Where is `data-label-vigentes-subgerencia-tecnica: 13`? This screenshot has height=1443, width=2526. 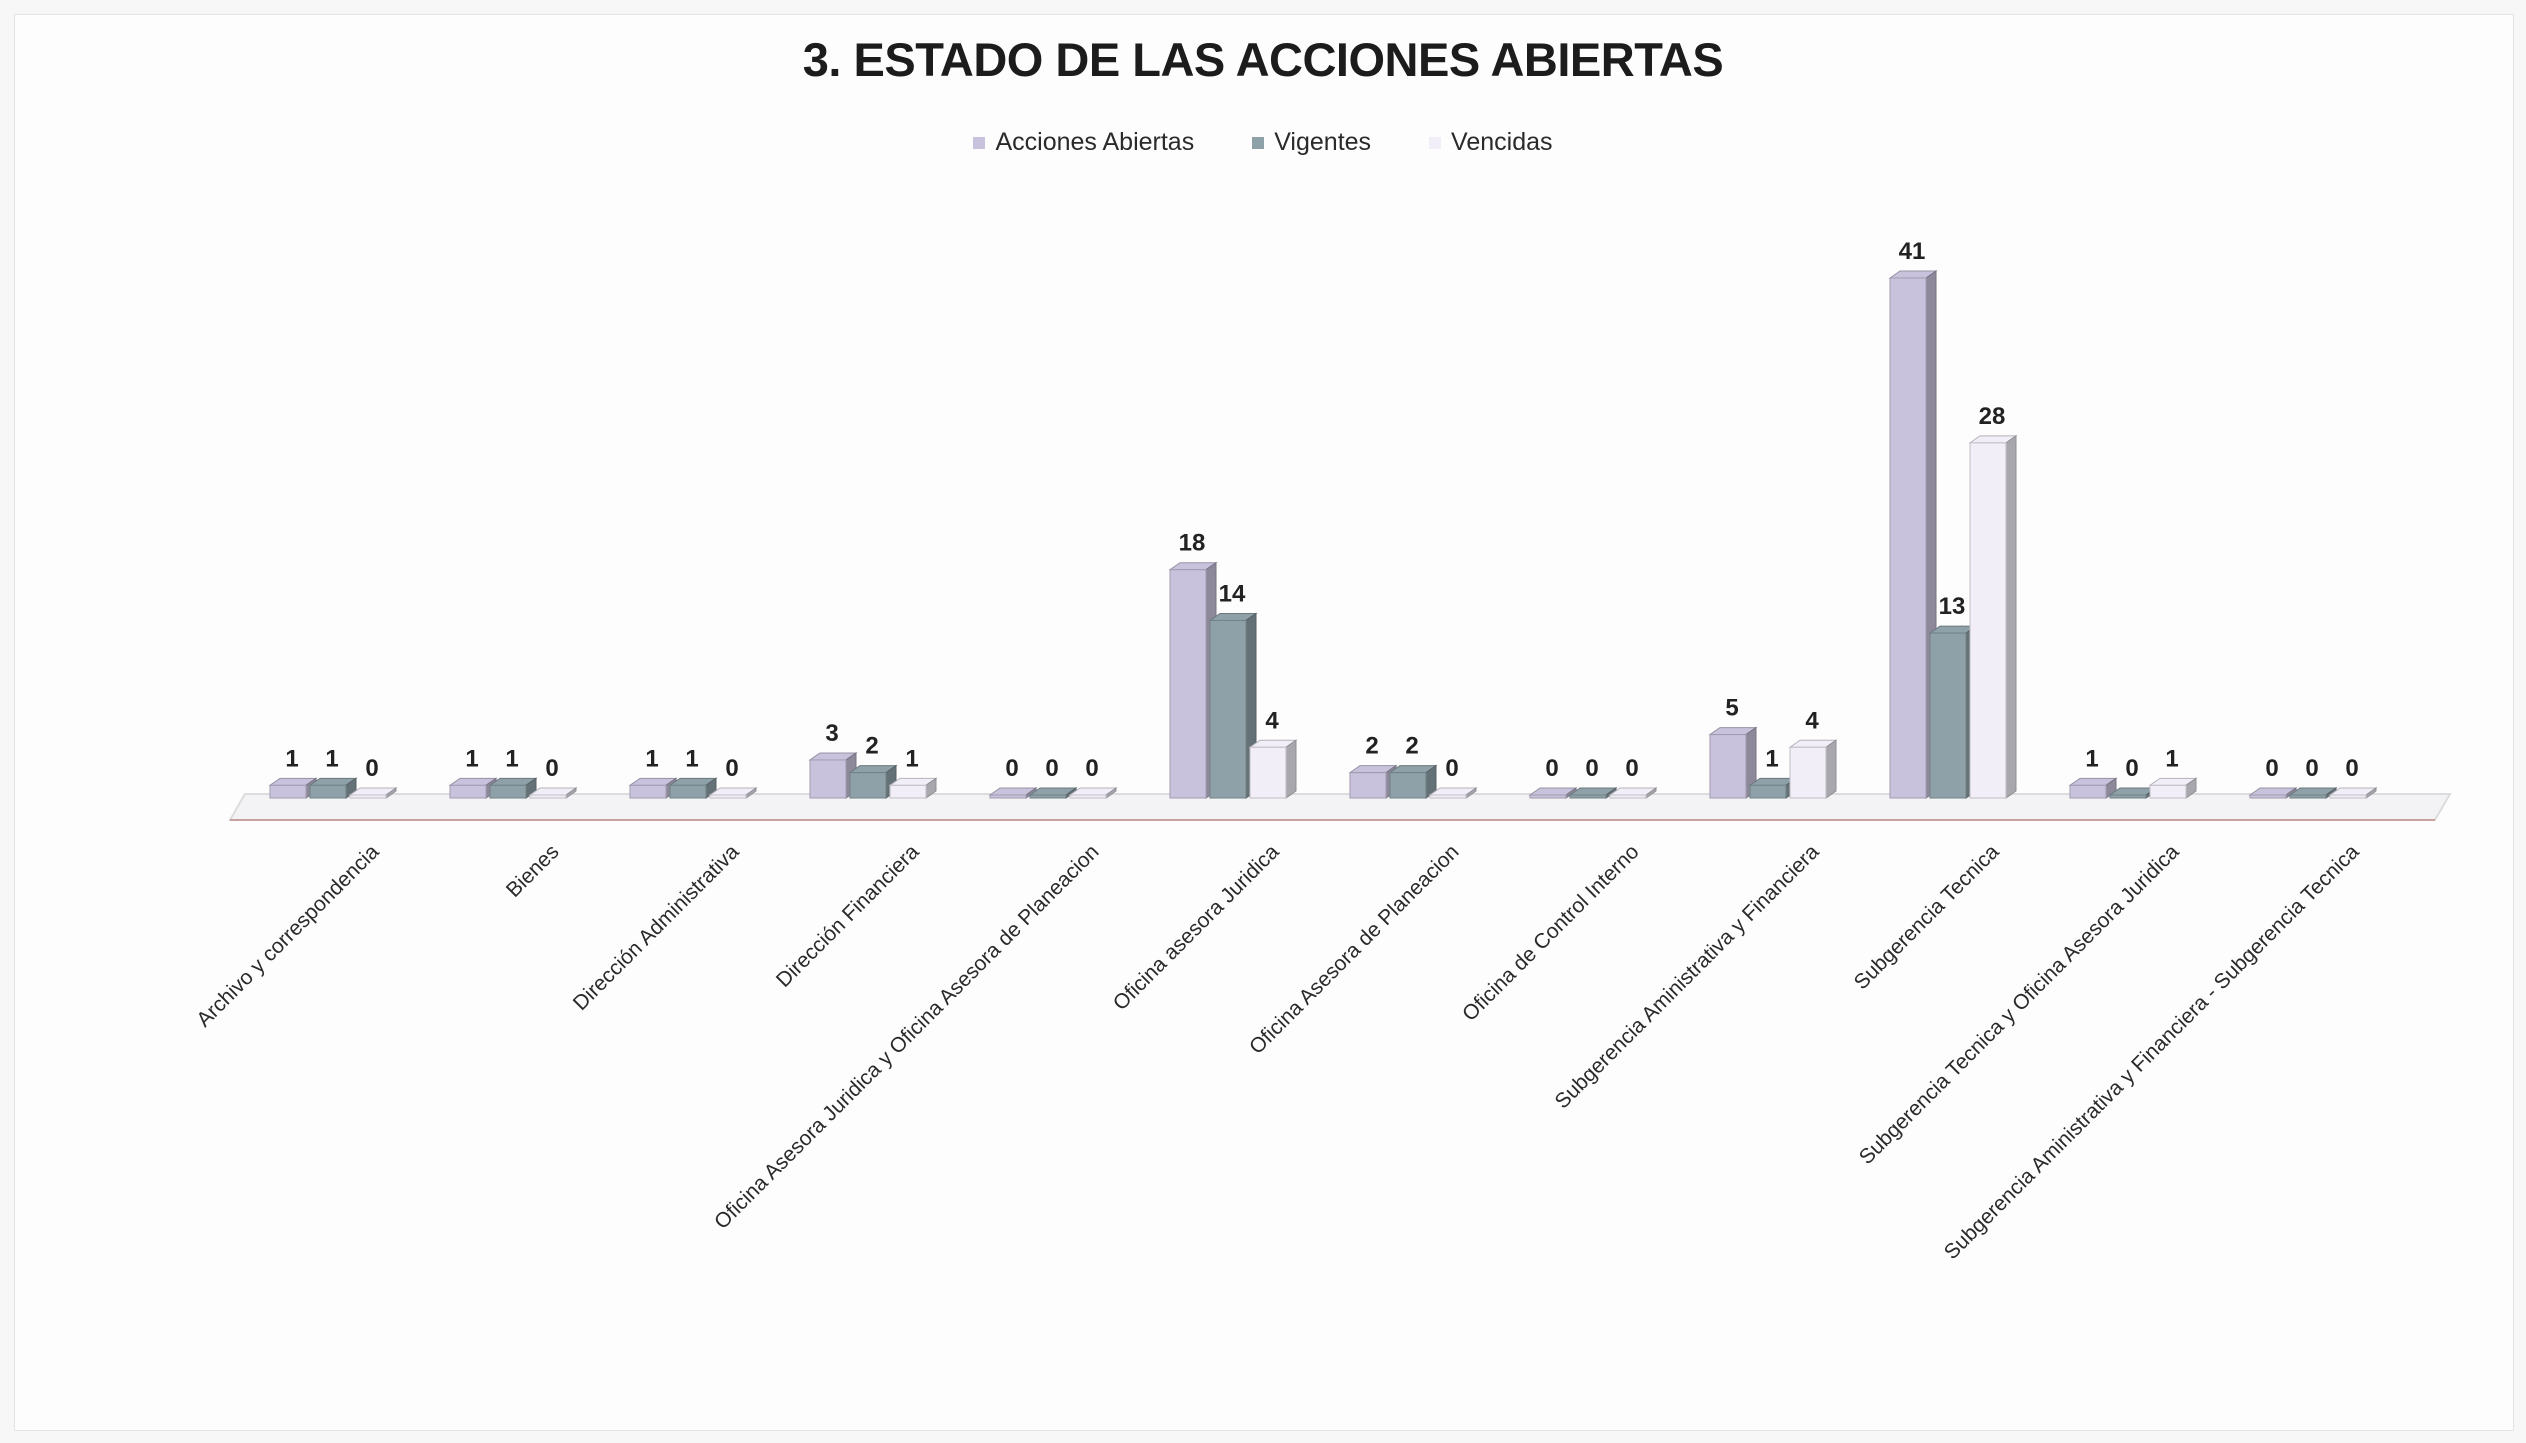
data-label-vigentes-subgerencia-tecnica: 13 is located at coordinates (1952, 606).